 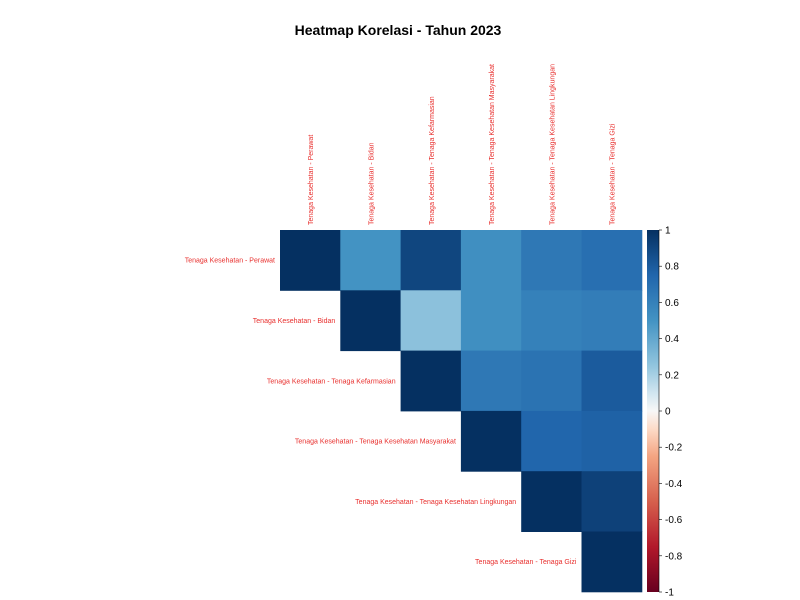 I want to click on colorbar-tick-label: 0, so click(x=668, y=412).